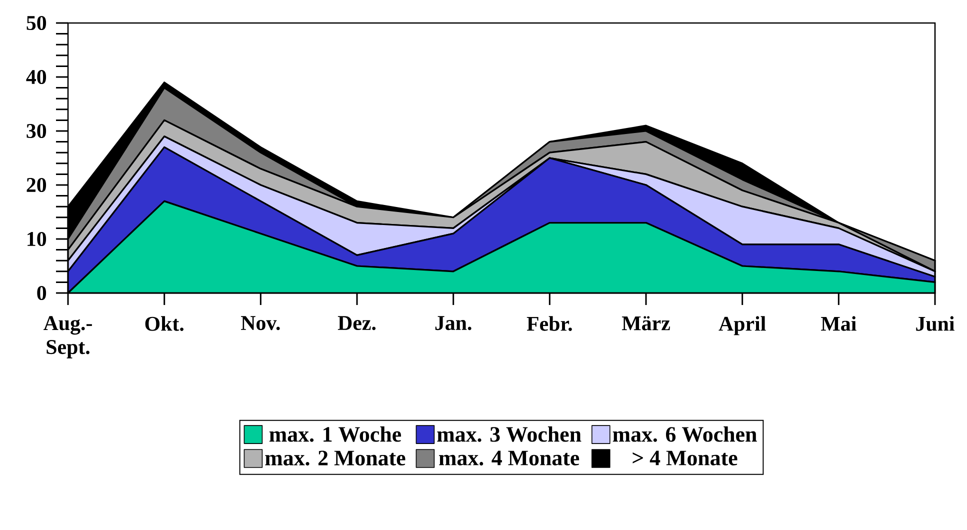  I want to click on legend-label: max. 6 Wochen, so click(684, 434).